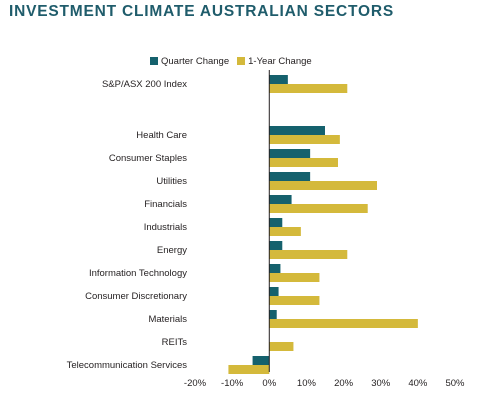 This screenshot has height=400, width=479. What do you see at coordinates (166, 227) in the screenshot?
I see `category-label: Industrials` at bounding box center [166, 227].